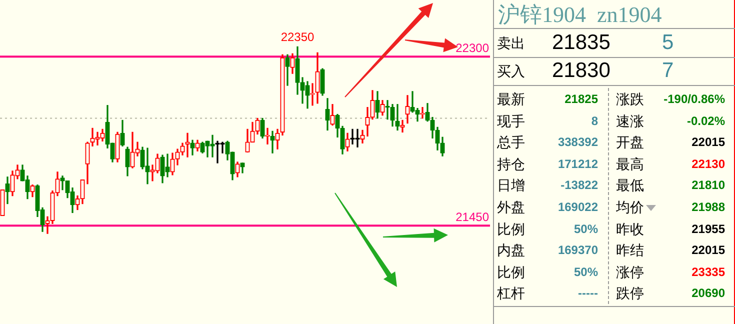  Describe the element at coordinates (578, 164) in the screenshot. I see `text: 171212` at that location.